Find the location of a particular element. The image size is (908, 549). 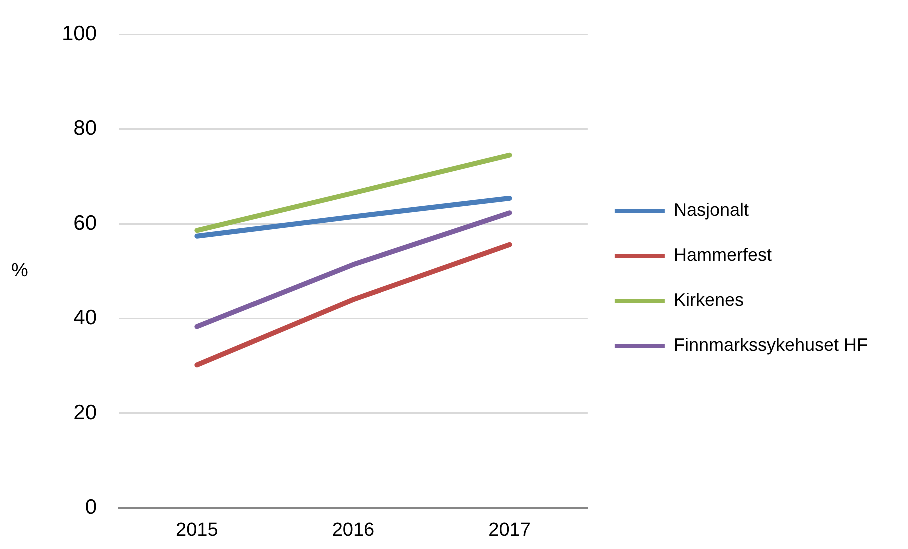

y-axis-title: % is located at coordinates (20, 271).